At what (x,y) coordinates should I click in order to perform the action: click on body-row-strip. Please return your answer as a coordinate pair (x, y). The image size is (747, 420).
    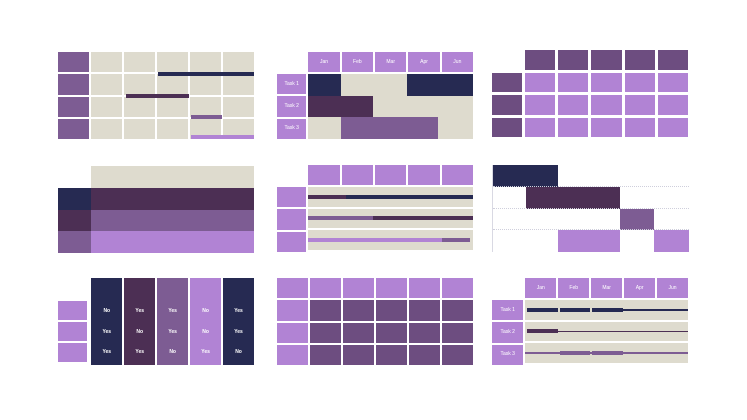
    Looking at the image, I should click on (390, 218).